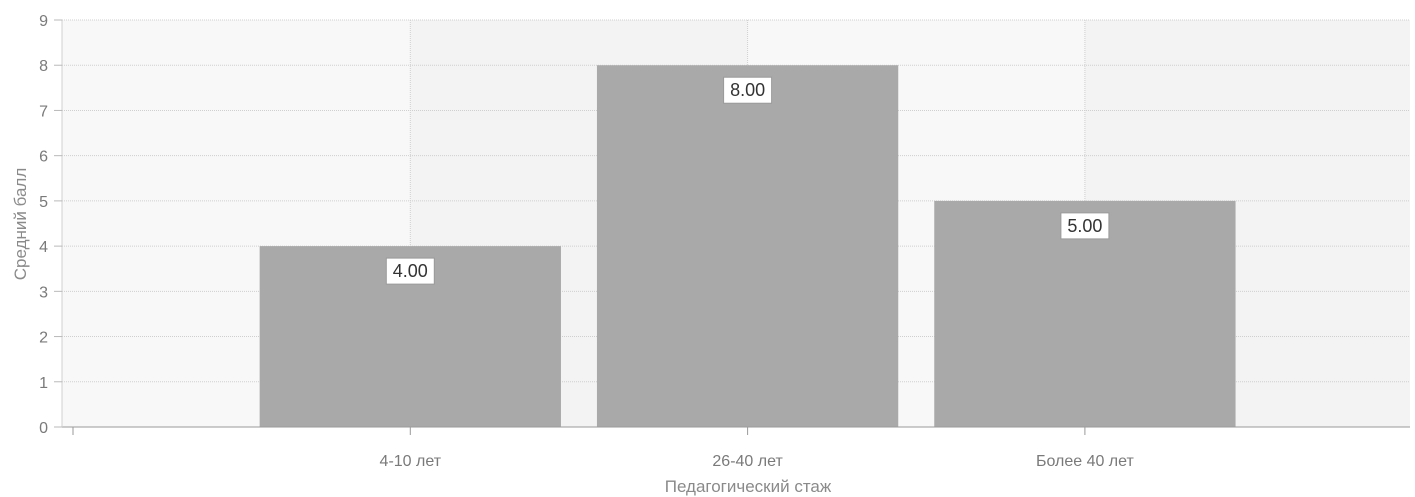  Describe the element at coordinates (43, 338) in the screenshot. I see `y-tick-label: 2` at that location.